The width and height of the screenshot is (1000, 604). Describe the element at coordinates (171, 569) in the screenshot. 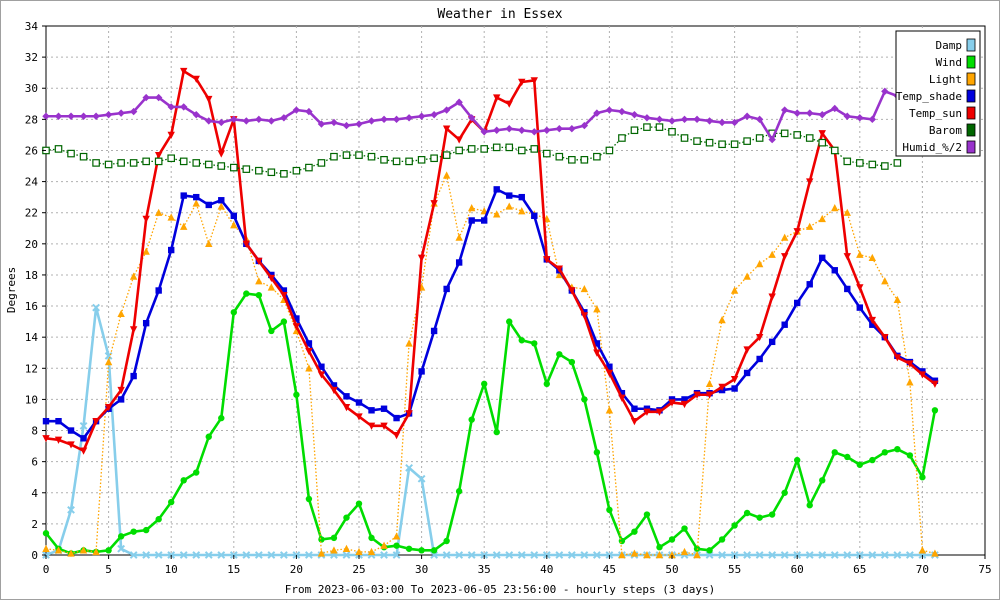

I see `x-tick-label: 10` at that location.